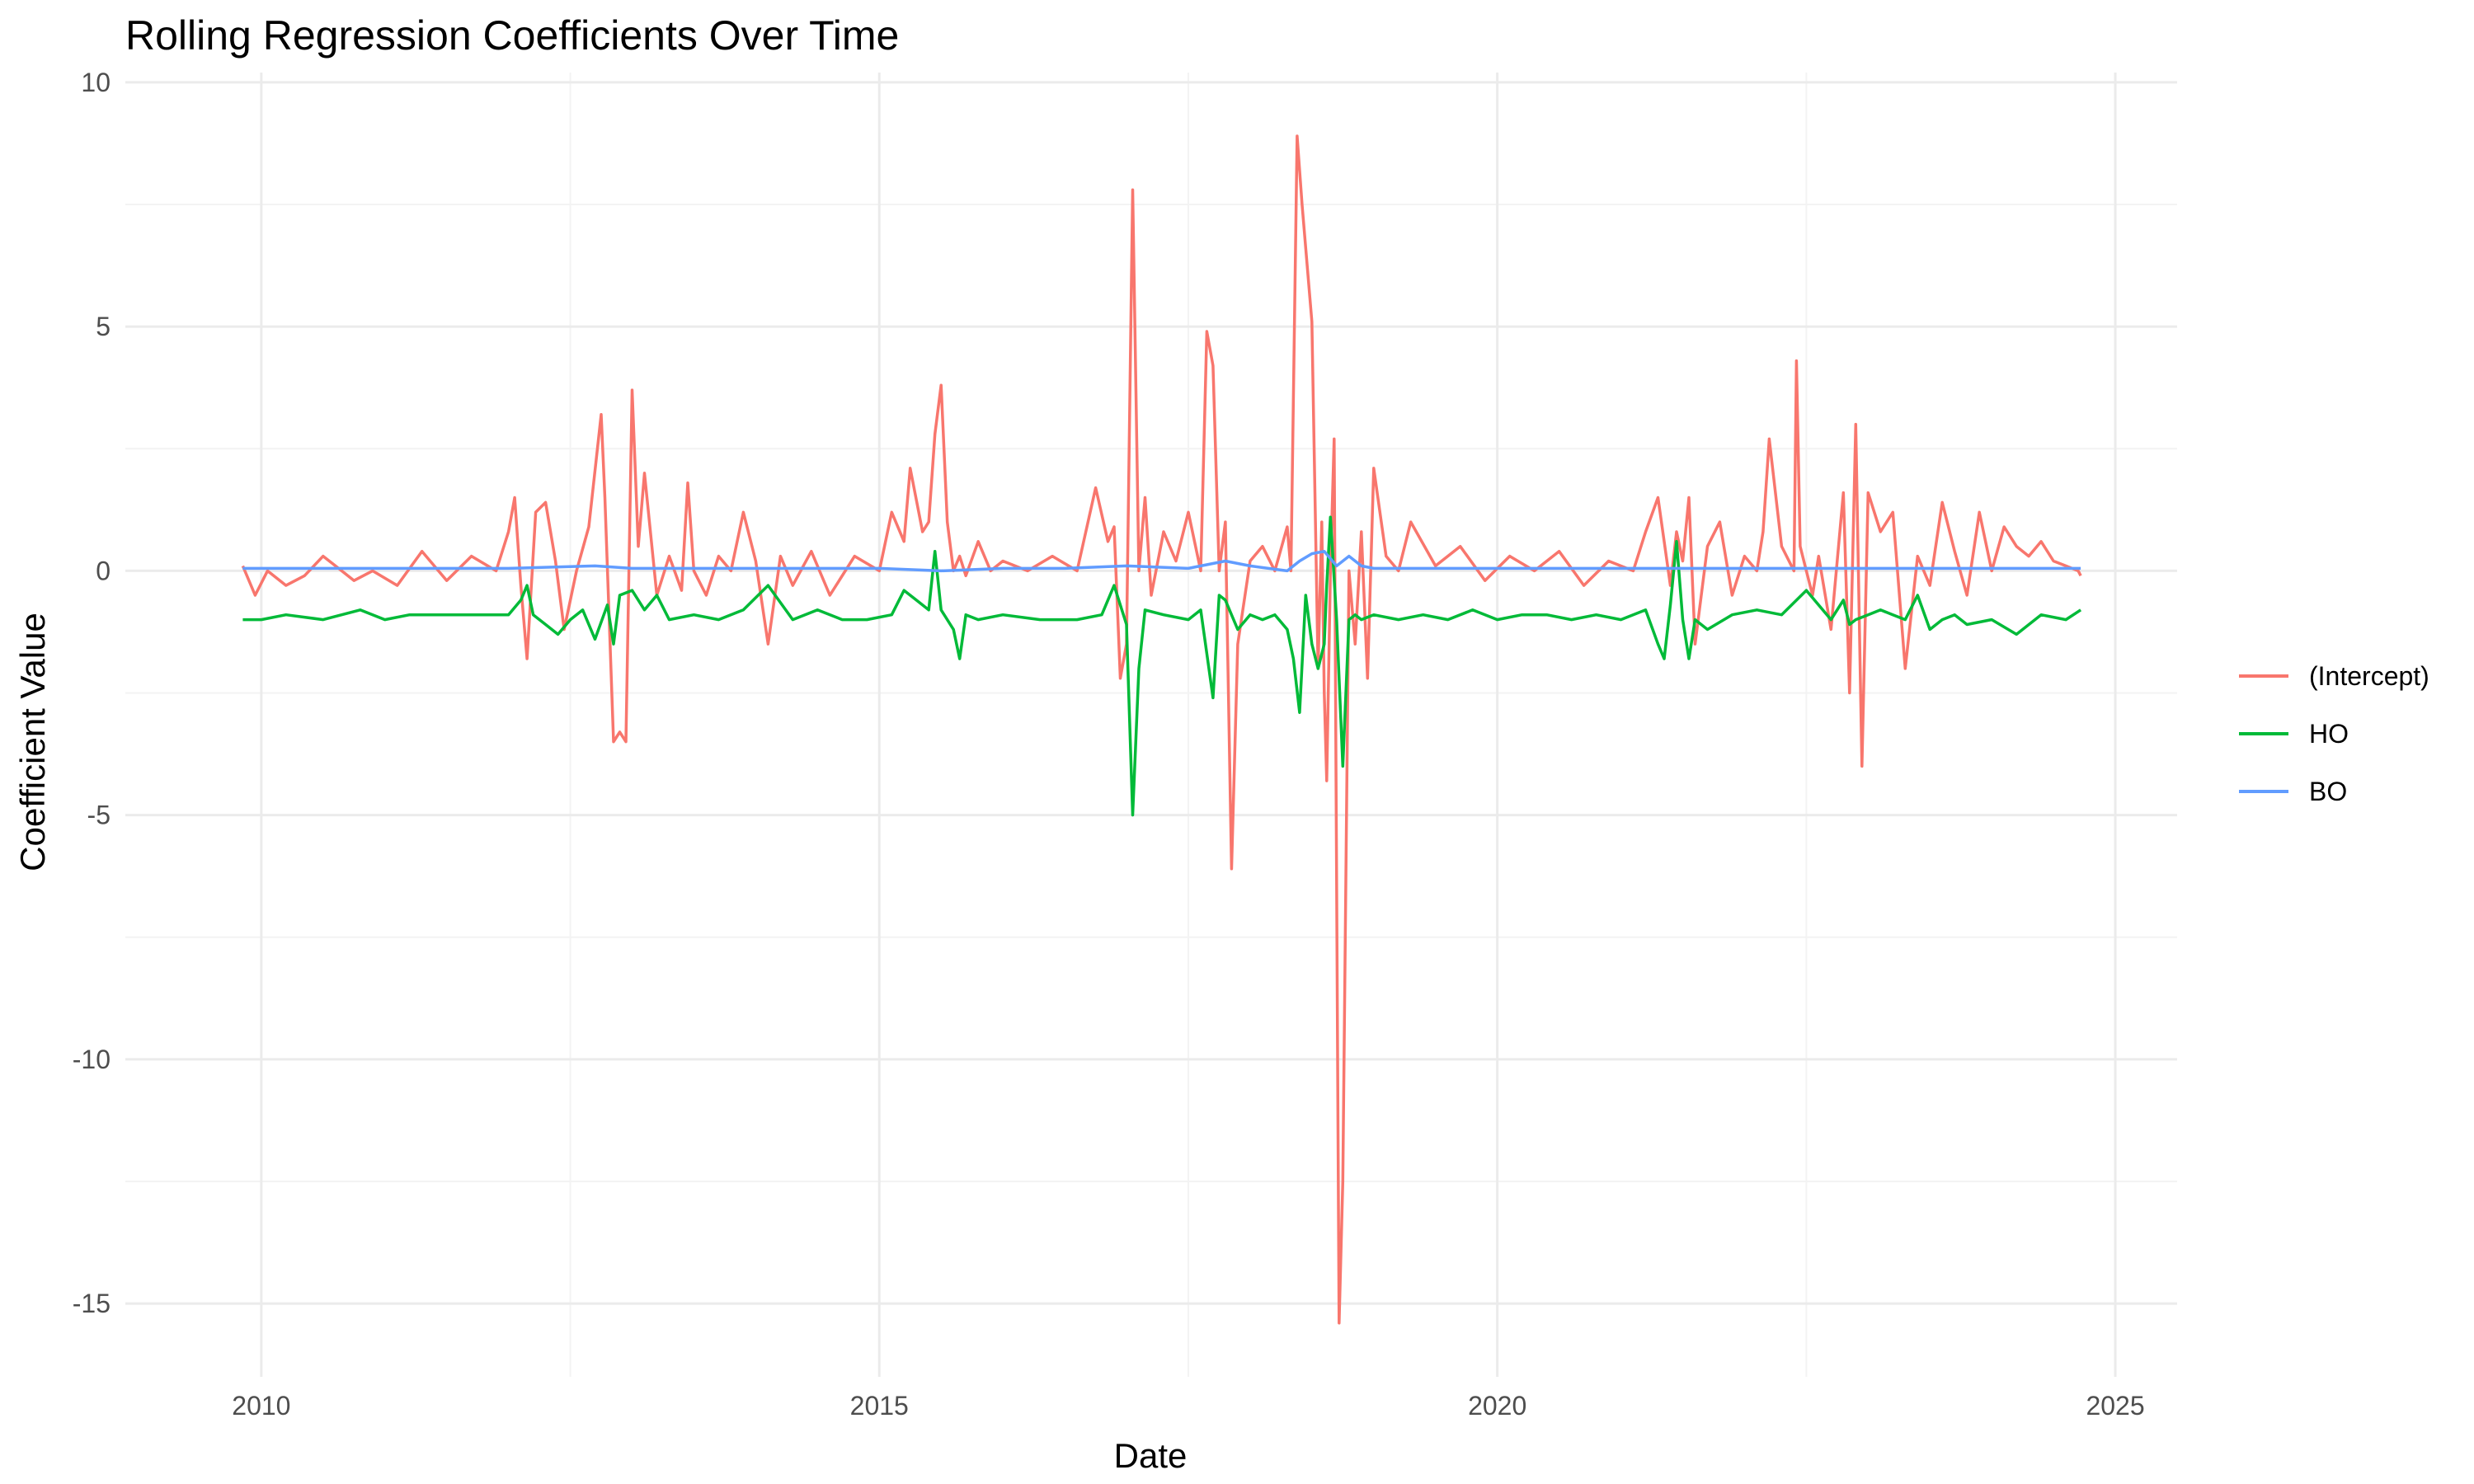 This screenshot has height=1484, width=2474. What do you see at coordinates (2328, 791) in the screenshot?
I see `legend-label-bo: BO` at bounding box center [2328, 791].